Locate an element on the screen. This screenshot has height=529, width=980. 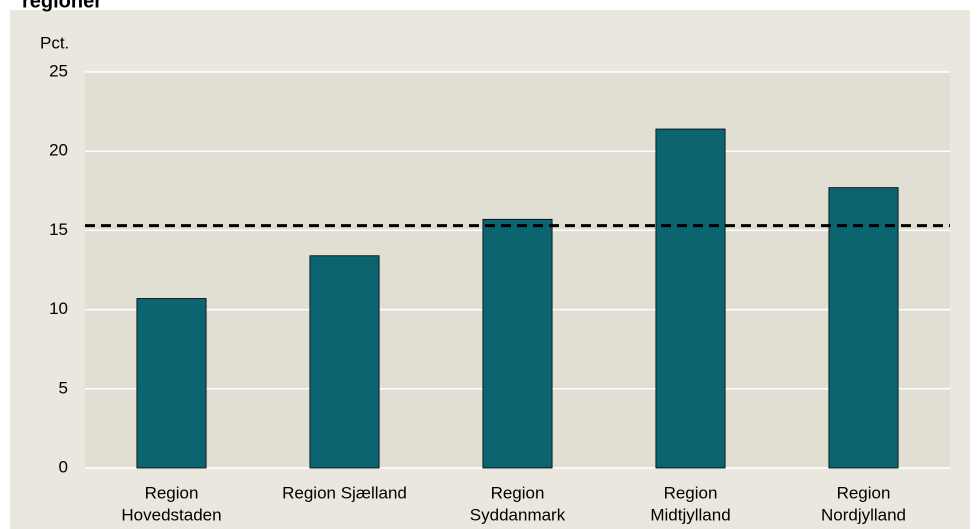
x-tick-label: Region Sjælland is located at coordinates (344, 492).